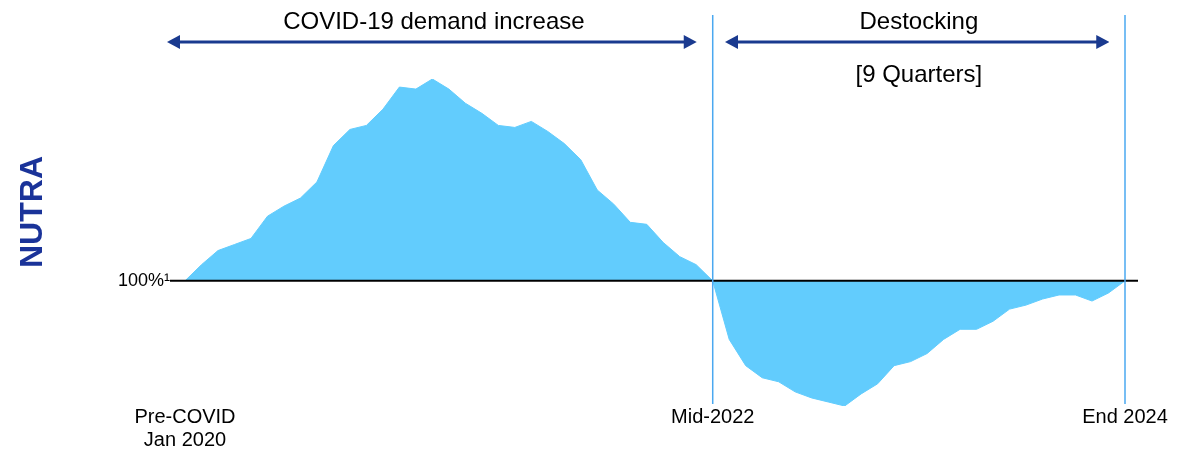 This screenshot has height=452, width=1181. What do you see at coordinates (185, 428) in the screenshot?
I see `x-tick-label: Pre-COVID Jan 2020` at bounding box center [185, 428].